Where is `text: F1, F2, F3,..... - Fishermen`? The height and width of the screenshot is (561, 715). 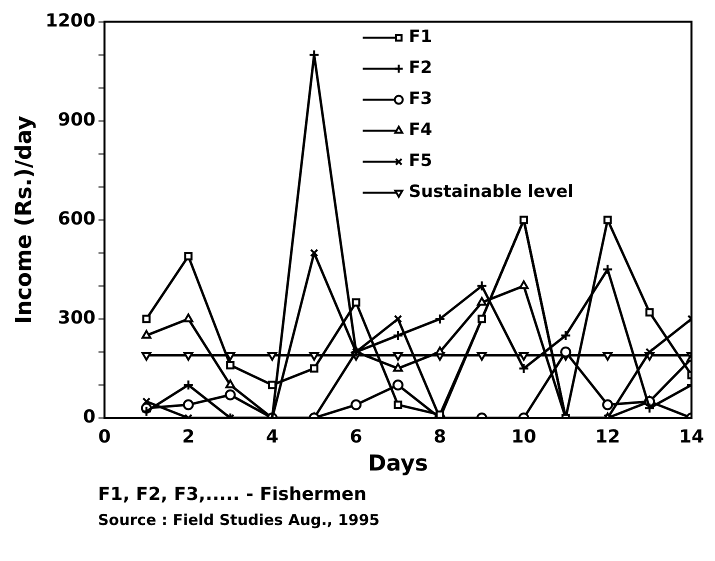 text: F1, F2, F3,..... - Fishermen is located at coordinates (233, 494).